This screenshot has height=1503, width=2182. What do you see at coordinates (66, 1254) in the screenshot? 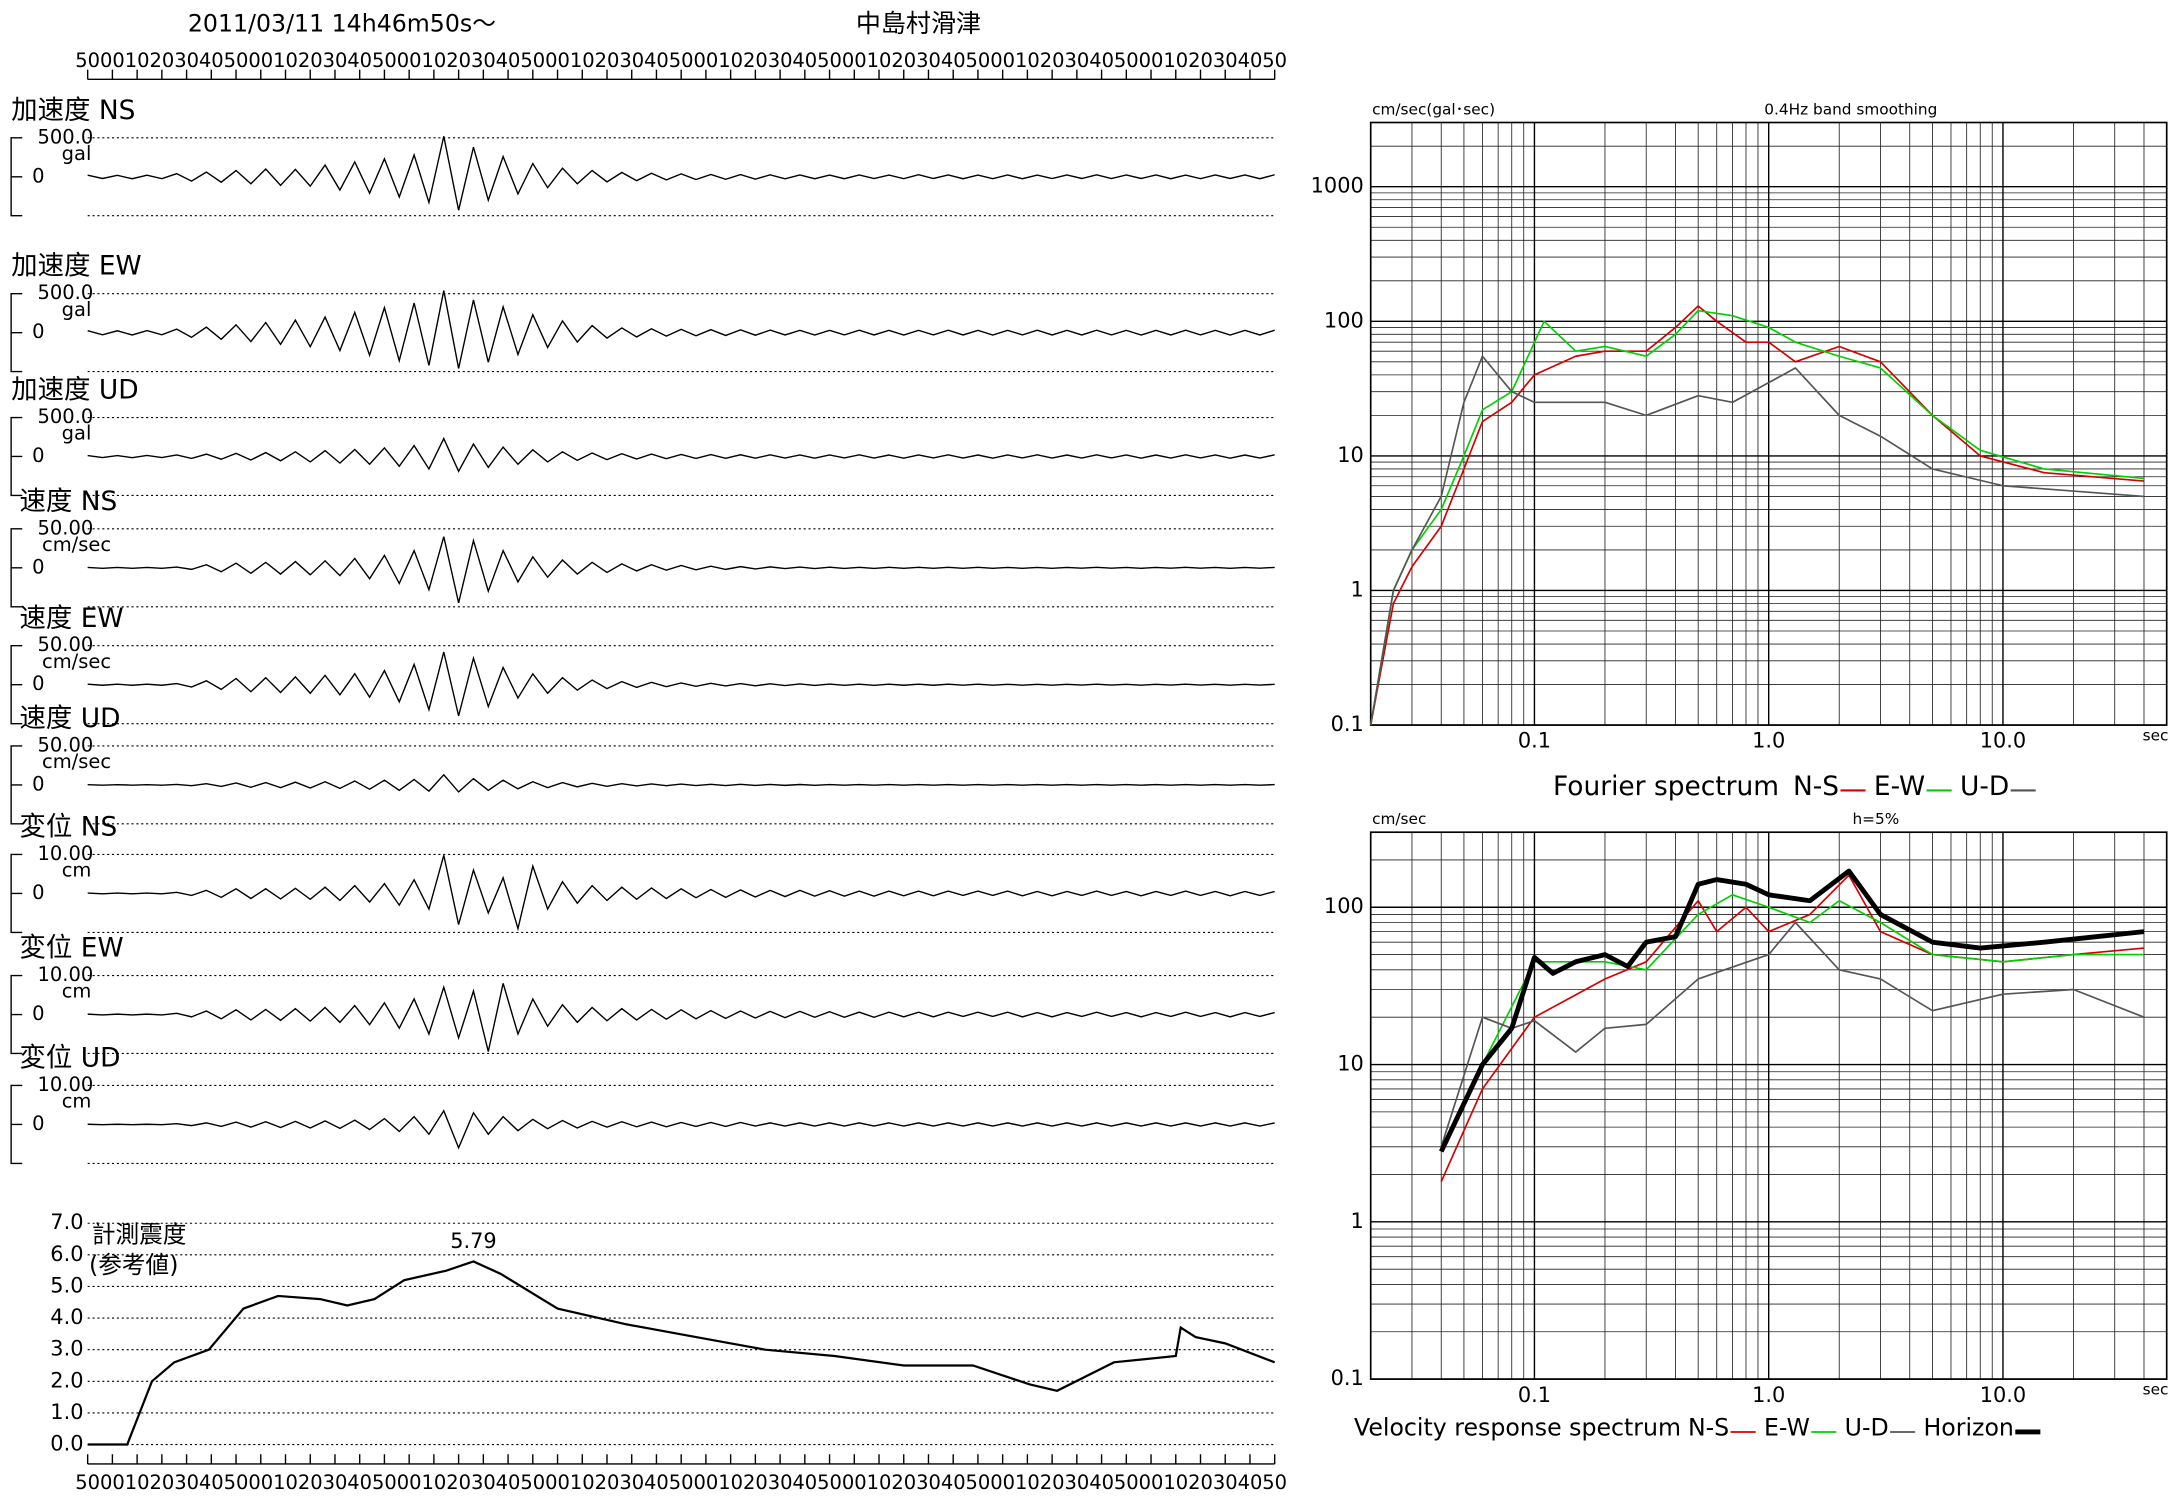
I see `y-tick-label: 6.0` at bounding box center [66, 1254].